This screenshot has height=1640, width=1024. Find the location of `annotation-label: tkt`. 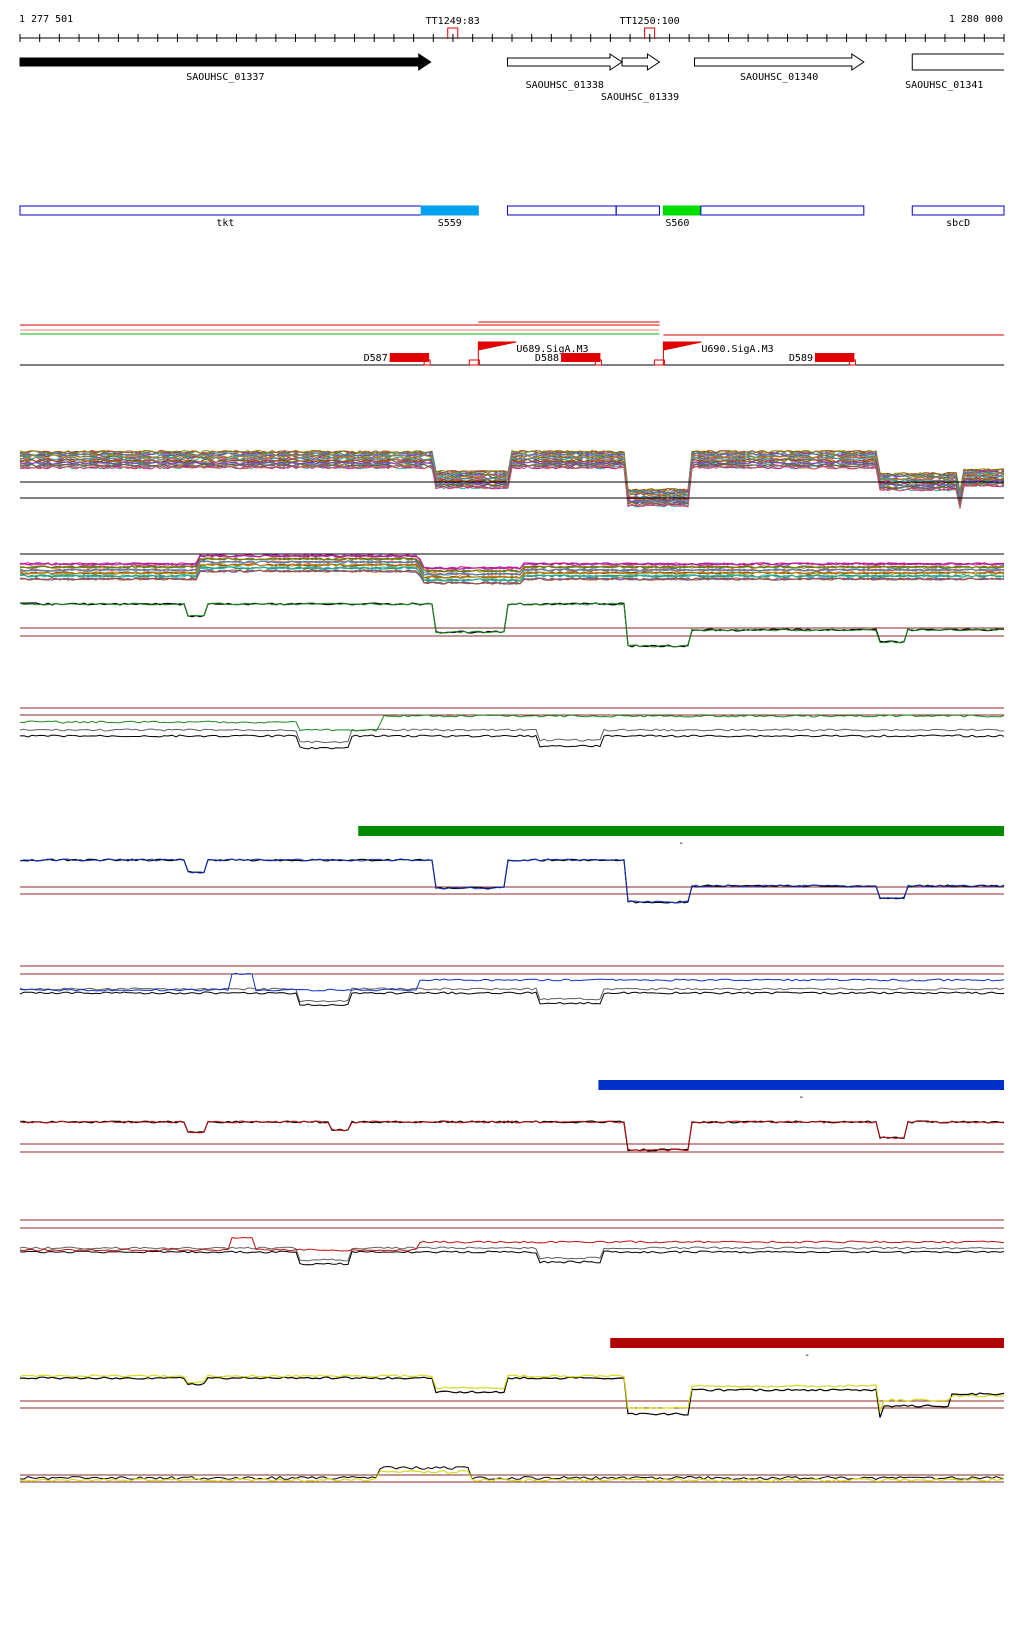

annotation-label: tkt is located at coordinates (225, 223).